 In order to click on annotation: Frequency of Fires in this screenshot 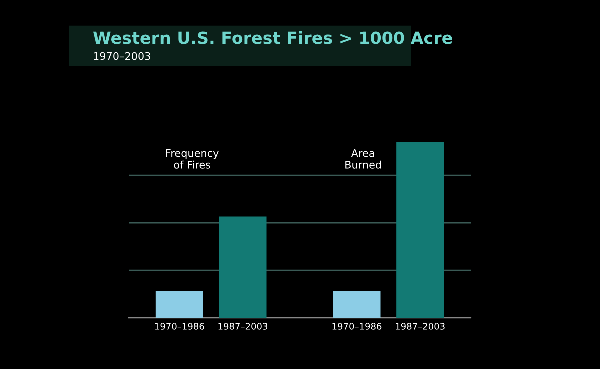, I will do `click(192, 159)`.